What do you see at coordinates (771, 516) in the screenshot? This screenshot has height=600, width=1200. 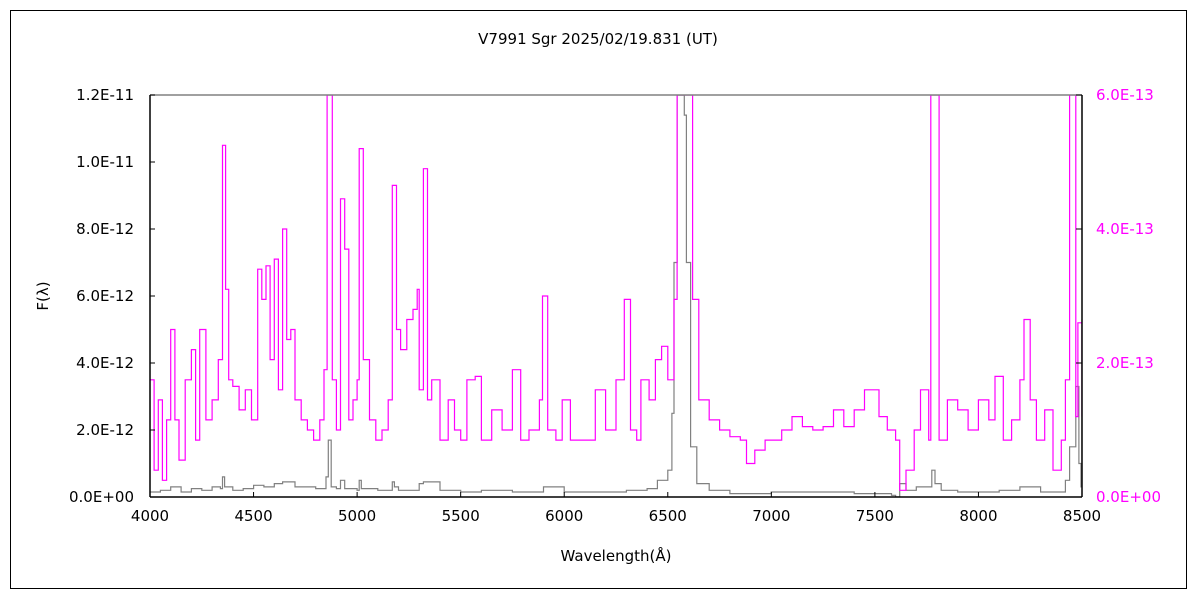 I see `x-tick-label: 7000` at bounding box center [771, 516].